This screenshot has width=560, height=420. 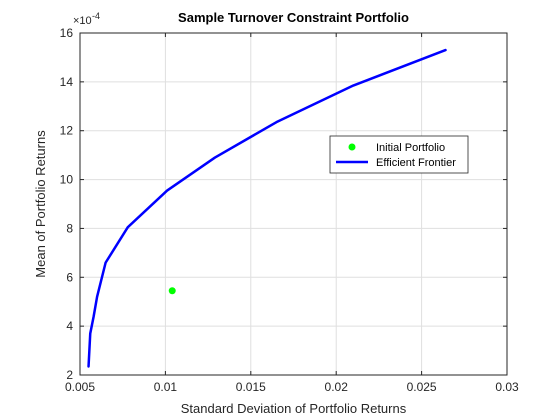 What do you see at coordinates (67, 33) in the screenshot?
I see `y-tick-label: 16` at bounding box center [67, 33].